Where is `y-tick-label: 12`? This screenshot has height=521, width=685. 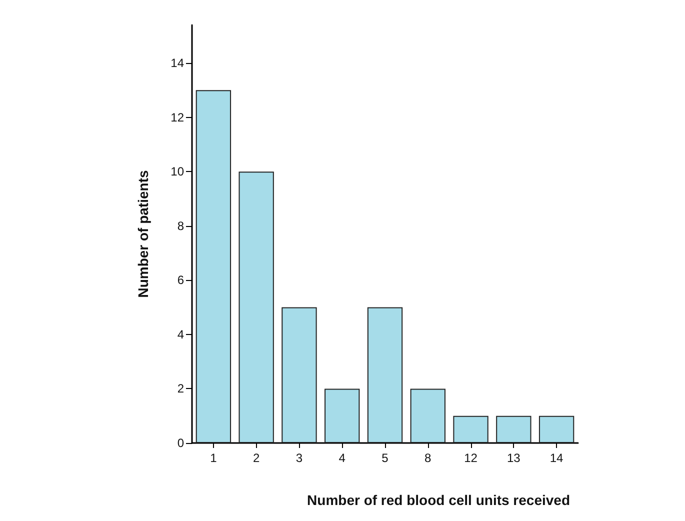 y-tick-label: 12 is located at coordinates (177, 117).